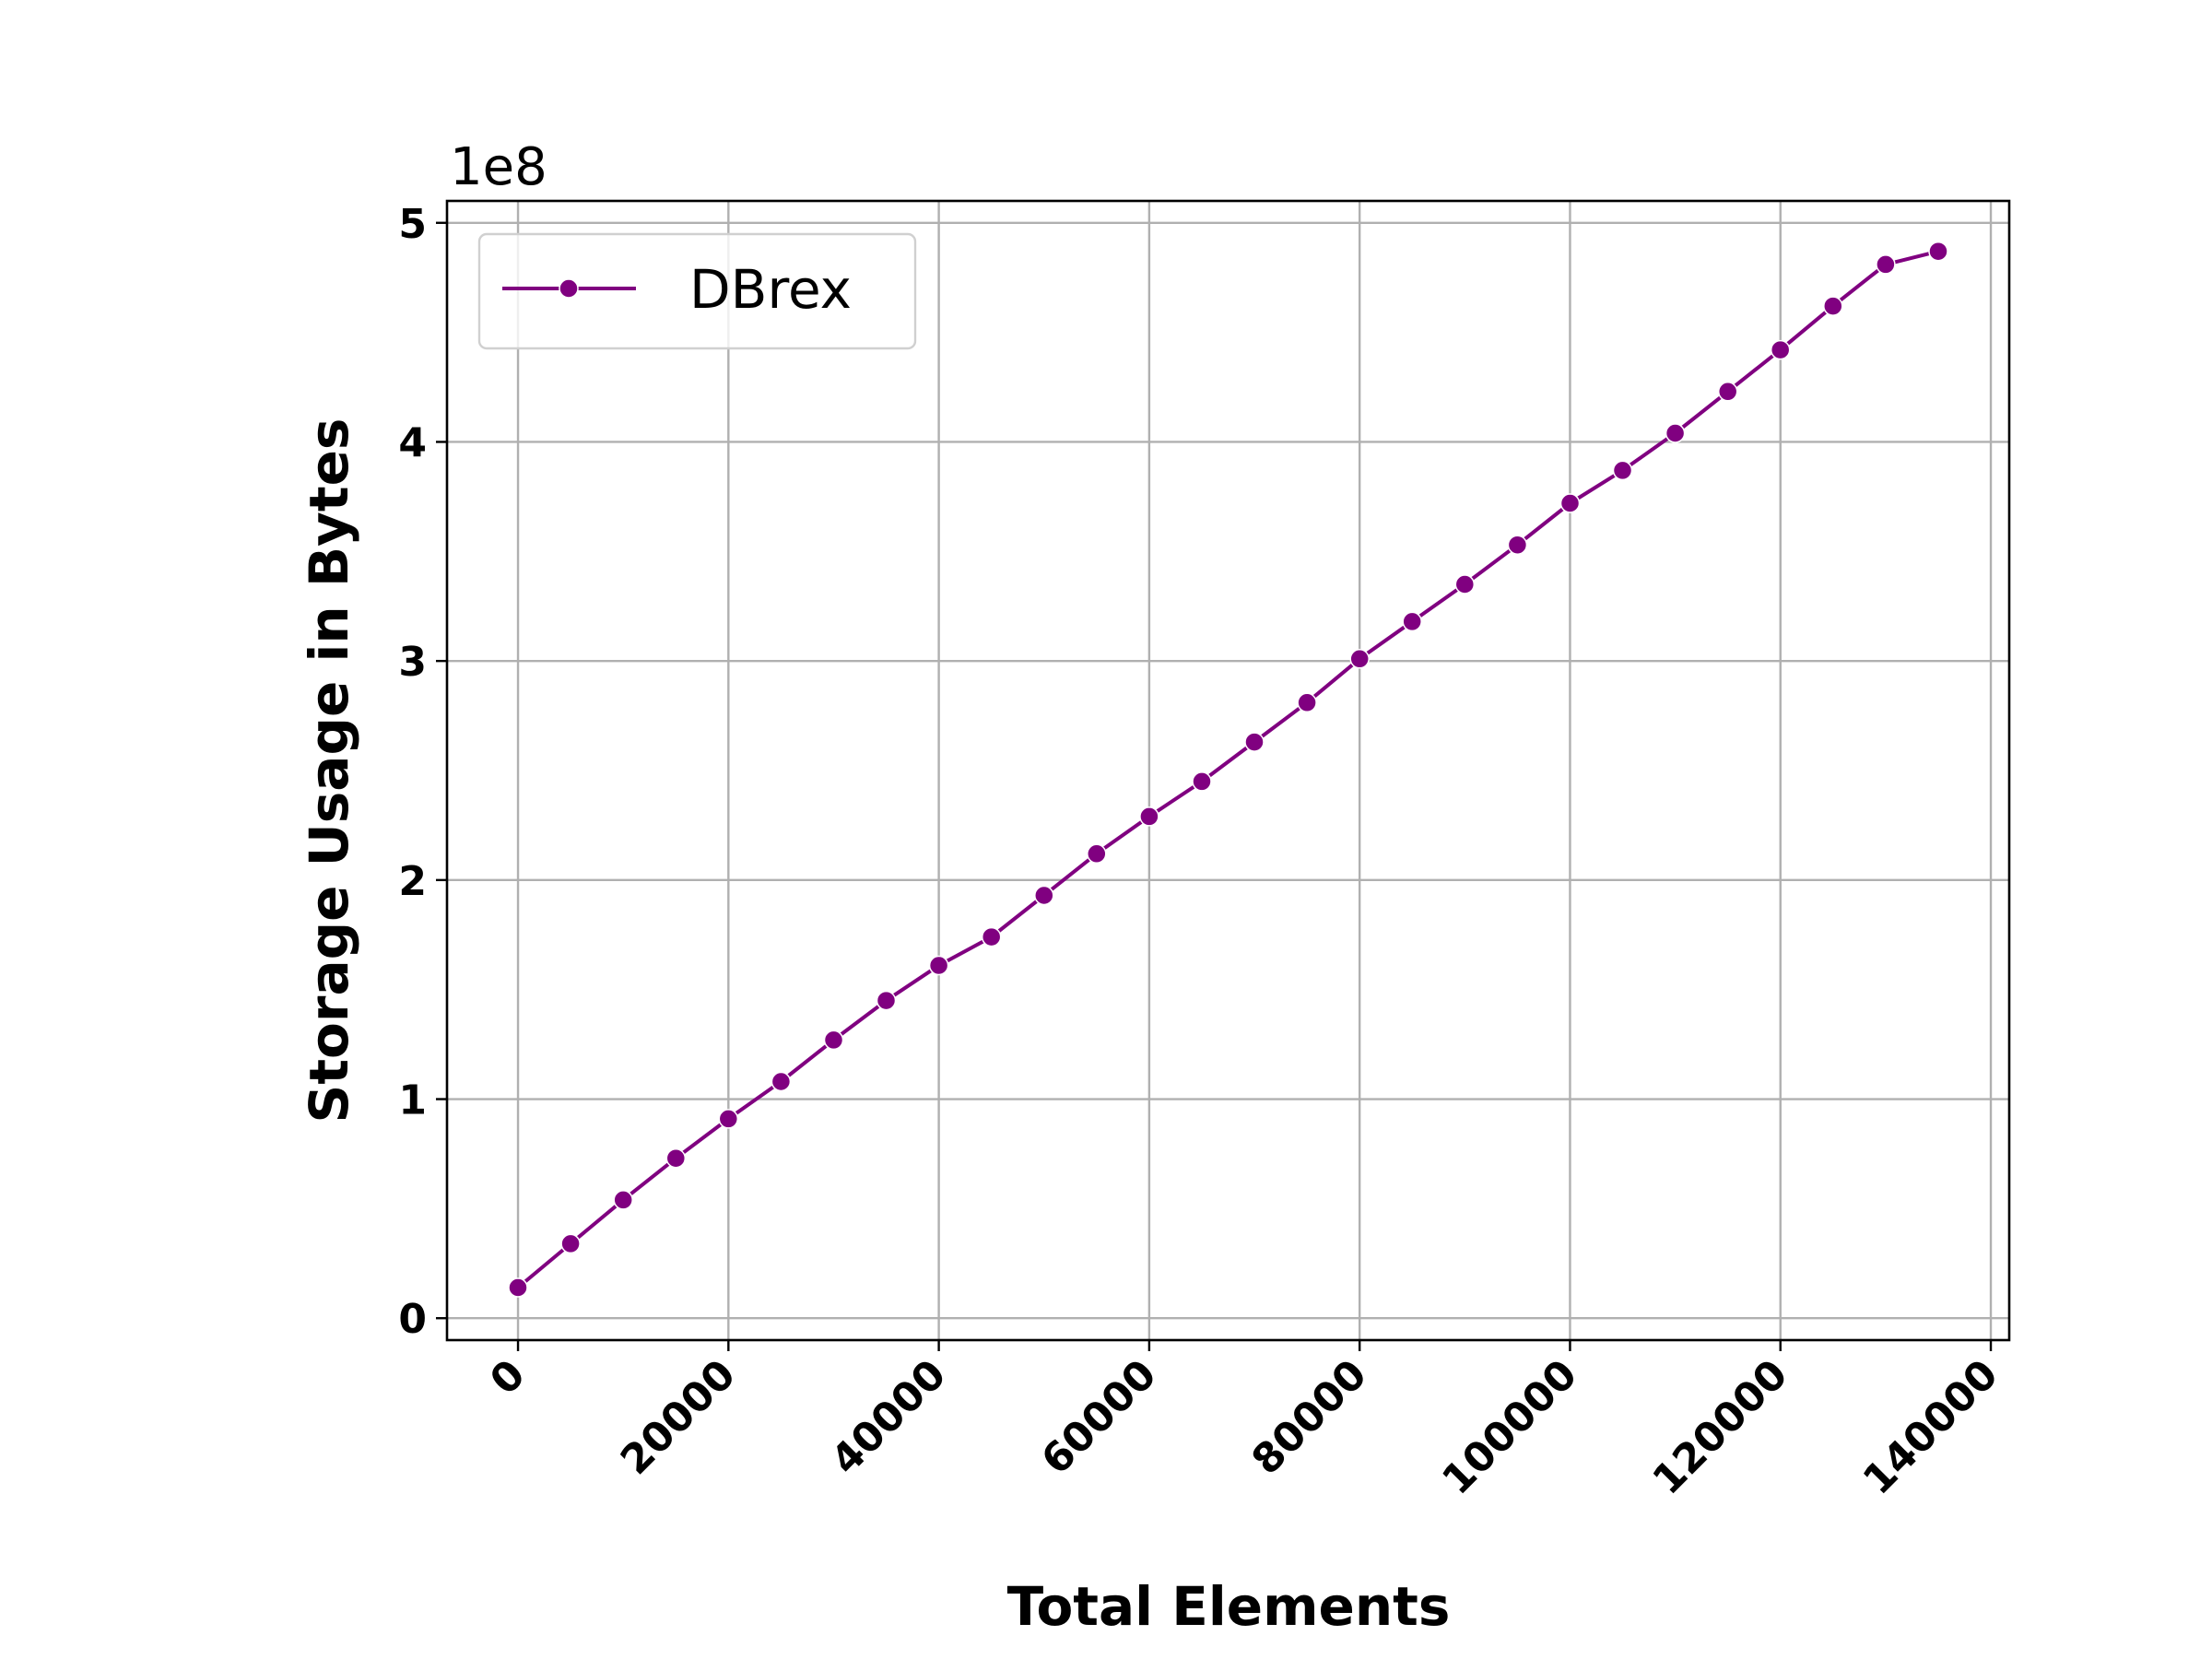  Describe the element at coordinates (1098, 1417) in the screenshot. I see `x-tick-label: 60000` at that location.